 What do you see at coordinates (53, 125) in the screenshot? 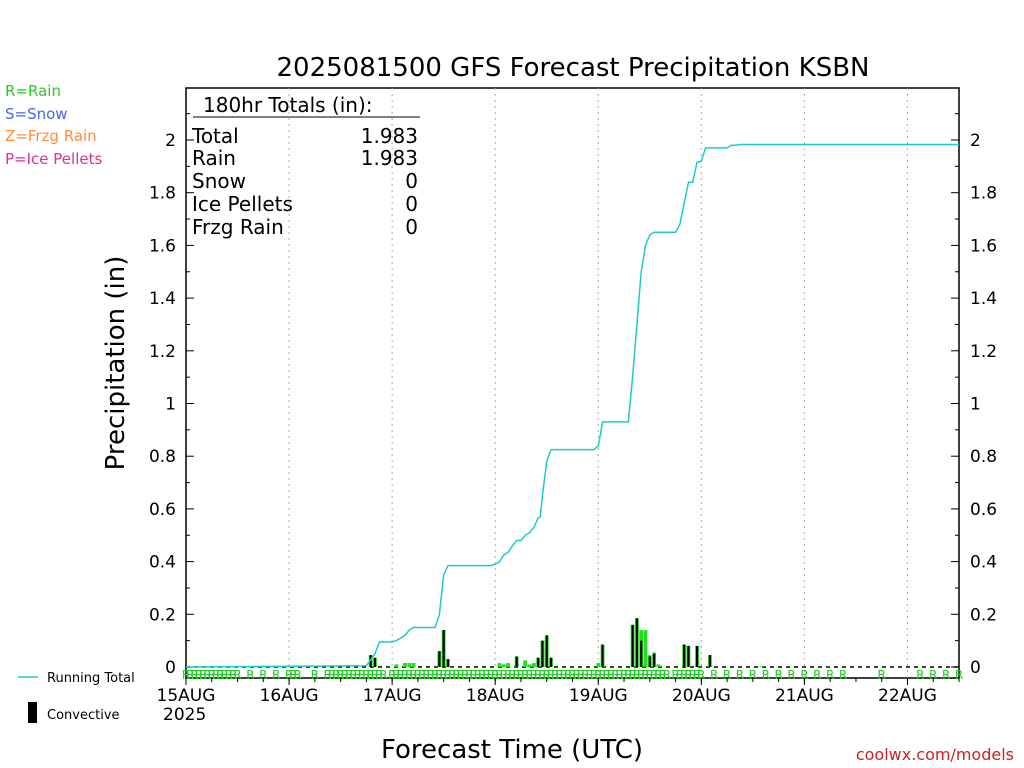
I see `precip-type-legend: R=Rain S=Snow Z=Frzg Rain P=Ice Pellets` at bounding box center [53, 125].